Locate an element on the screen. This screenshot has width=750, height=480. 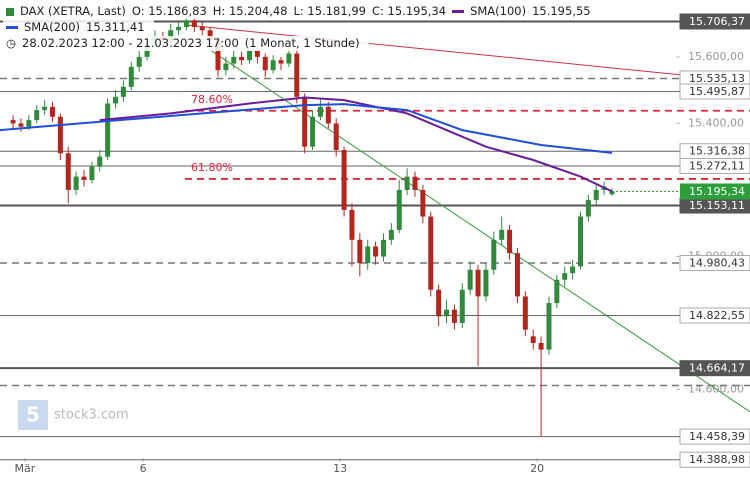
level-label: 15.495,87 is located at coordinates (717, 91).